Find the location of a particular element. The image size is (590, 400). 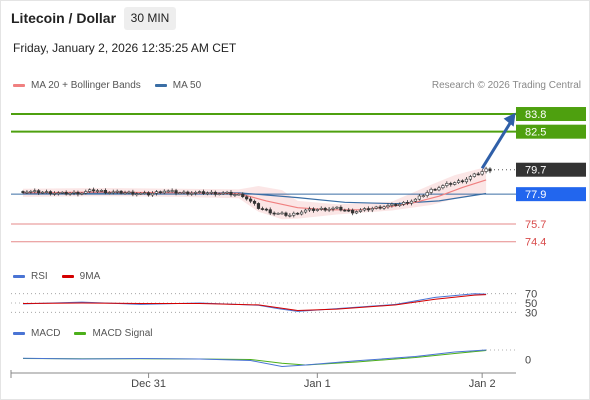

rsi-swatch is located at coordinates (19, 276).